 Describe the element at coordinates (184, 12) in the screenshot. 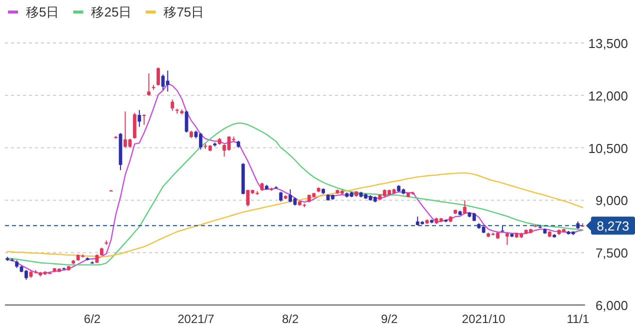

I see `legend-label: 移75日` at that location.